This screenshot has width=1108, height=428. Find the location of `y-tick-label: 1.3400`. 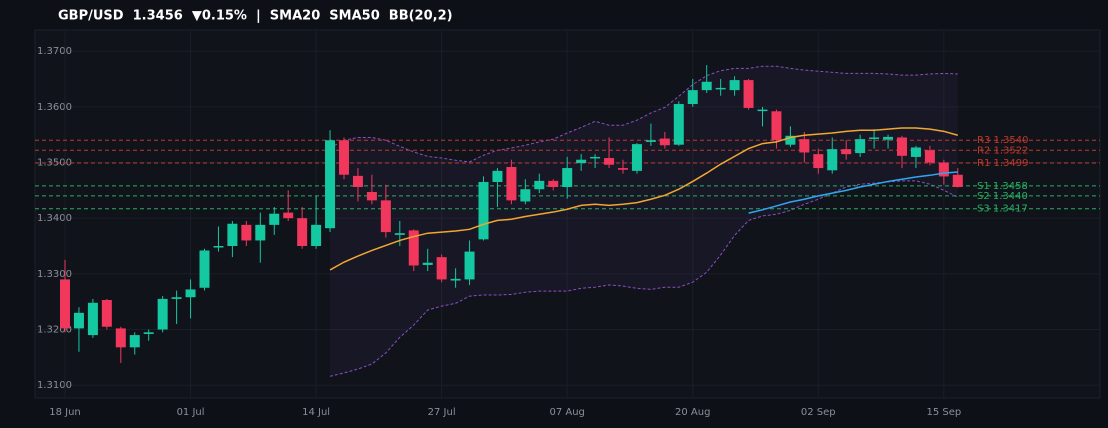

y-tick-label: 1.3400 is located at coordinates (54, 218).